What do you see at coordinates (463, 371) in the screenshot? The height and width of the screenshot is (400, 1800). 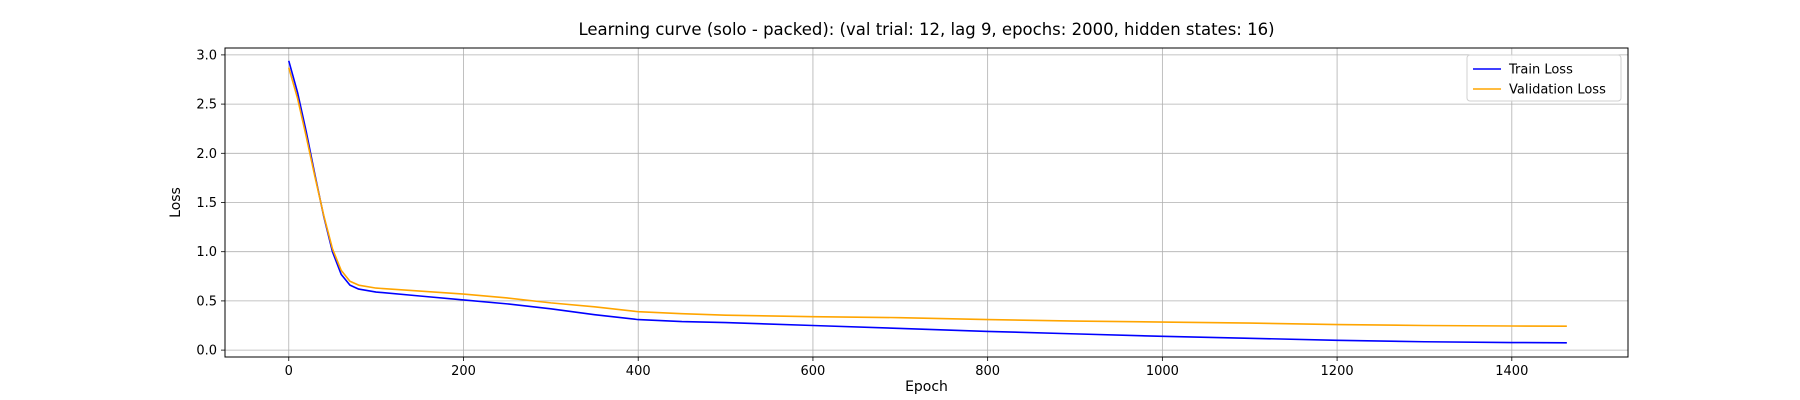 I see `x-tick-label: 200` at bounding box center [463, 371].